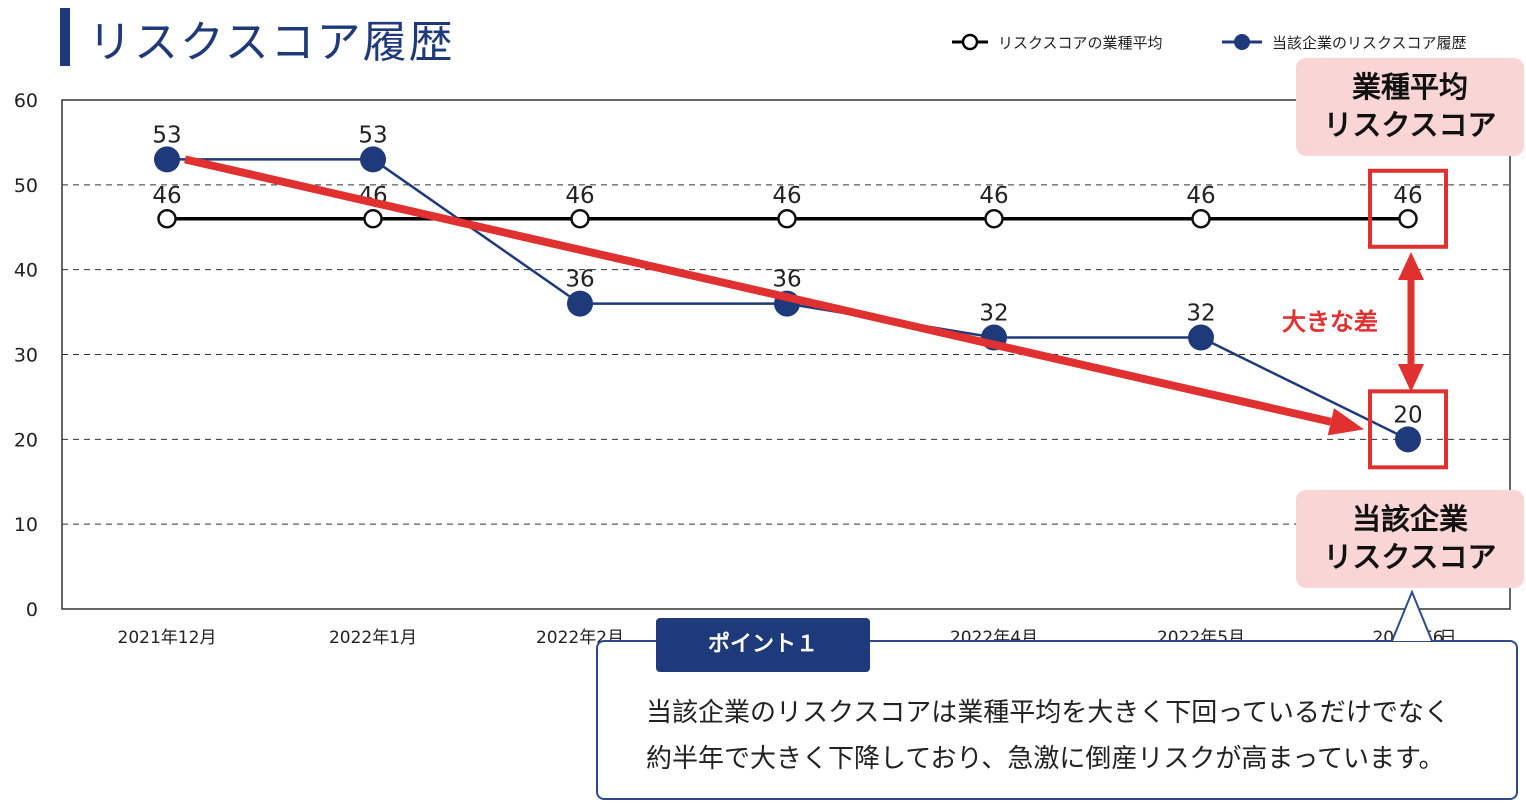  I want to click on legend-label-company: 当該企業のリスクスコア履歴, so click(1369, 43).